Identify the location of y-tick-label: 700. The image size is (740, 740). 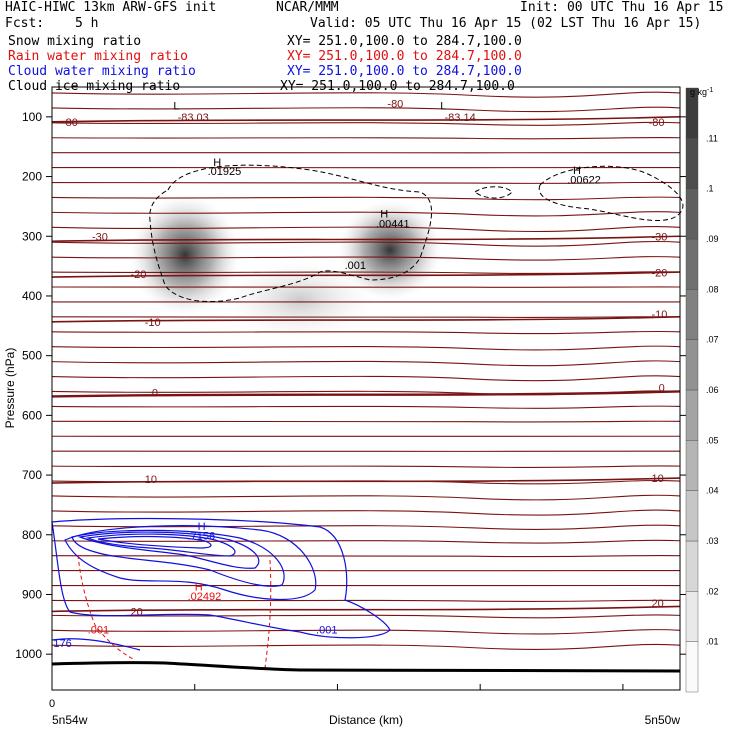
(32, 475).